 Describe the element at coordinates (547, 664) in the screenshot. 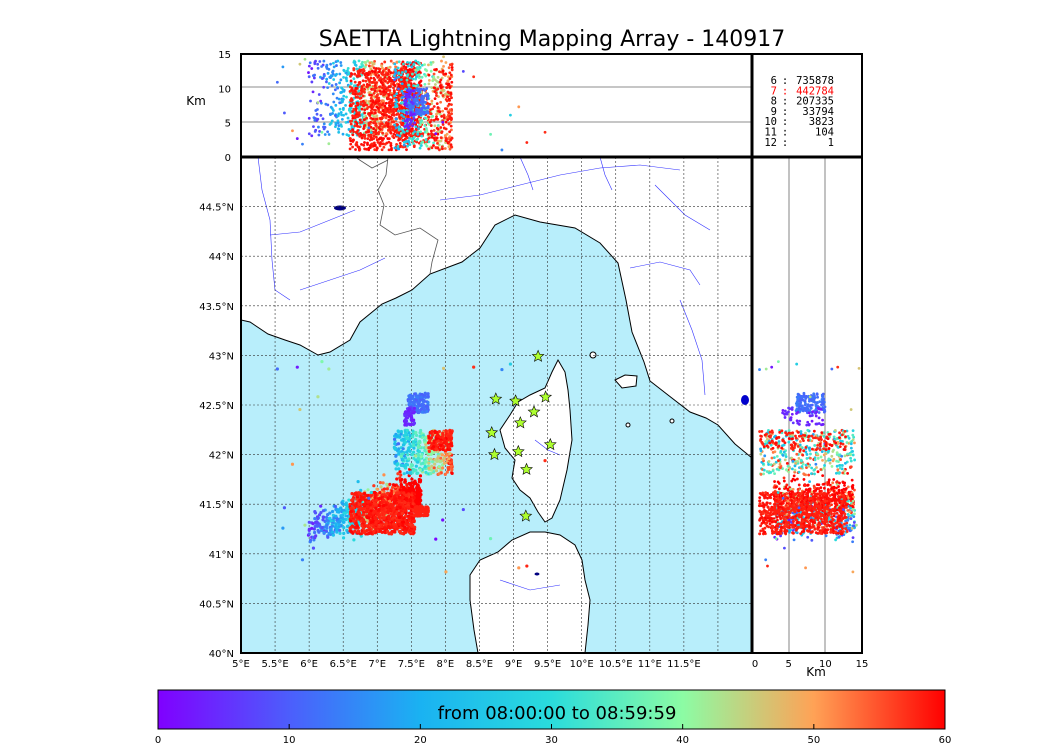

I see `lon-tick-label: 9.5°E` at that location.